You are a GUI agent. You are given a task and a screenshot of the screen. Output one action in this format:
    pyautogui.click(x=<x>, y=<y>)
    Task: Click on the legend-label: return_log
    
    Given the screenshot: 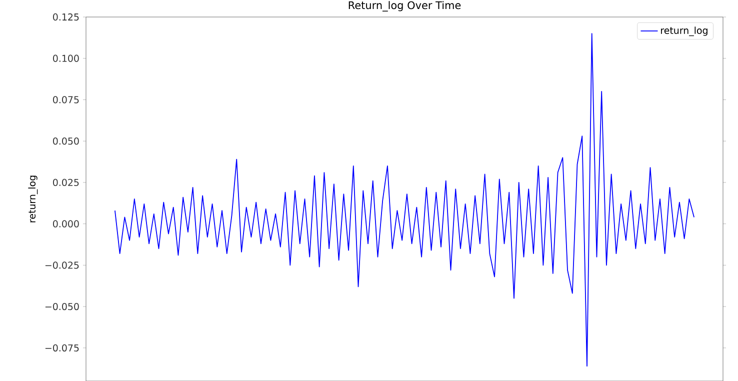 What is the action you would take?
    pyautogui.click(x=684, y=31)
    